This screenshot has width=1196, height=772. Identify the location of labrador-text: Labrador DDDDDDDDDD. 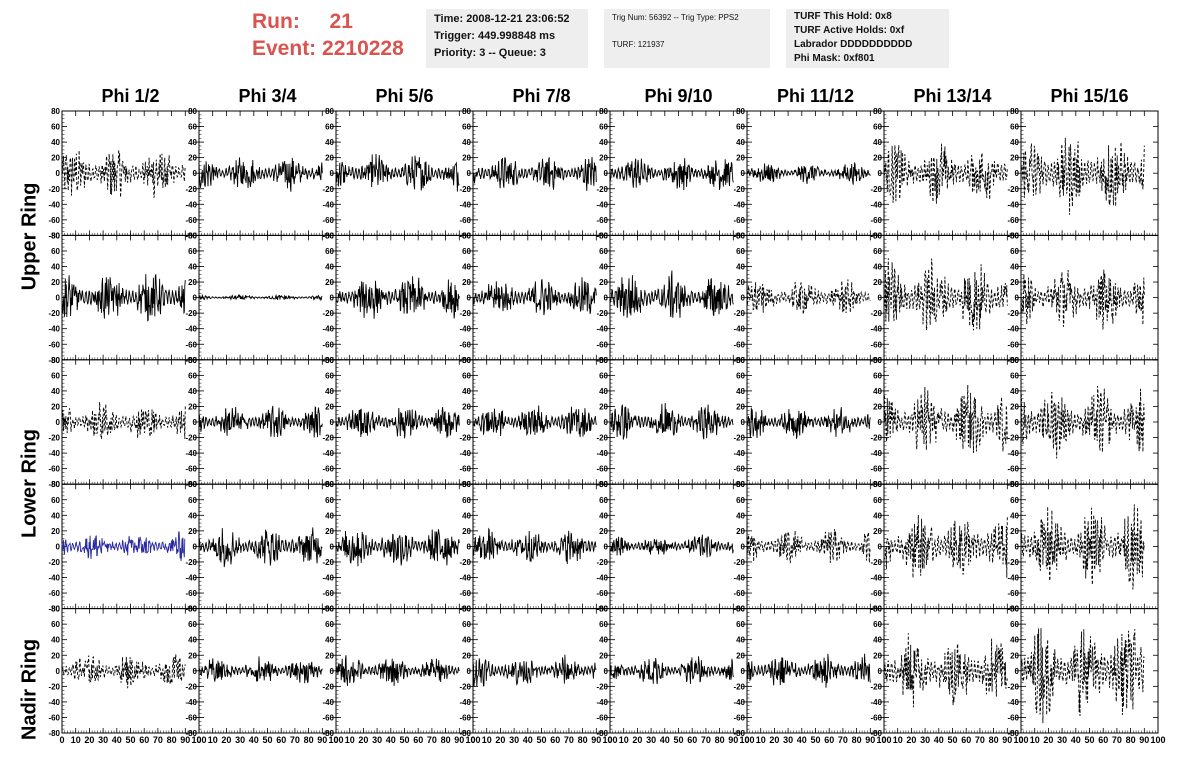
(853, 44).